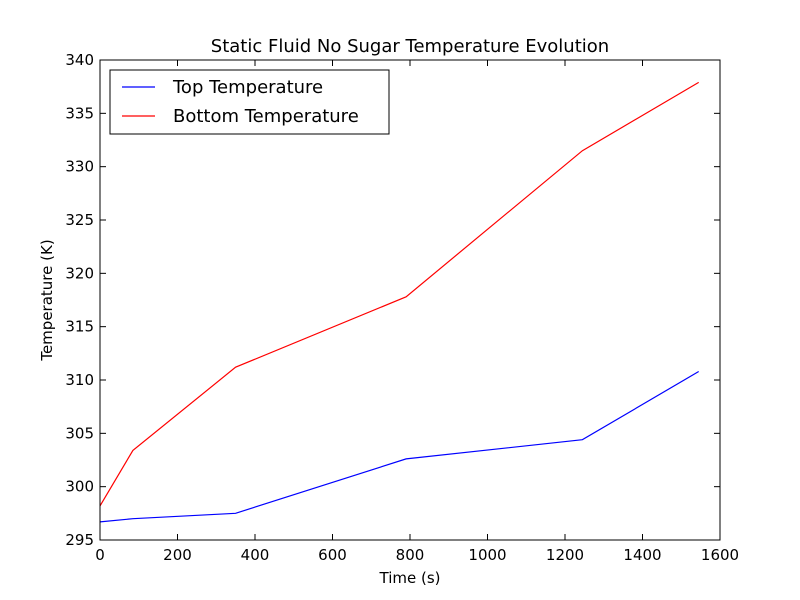  What do you see at coordinates (247, 87) in the screenshot?
I see `legend-label-top-temperature: Top Temperature` at bounding box center [247, 87].